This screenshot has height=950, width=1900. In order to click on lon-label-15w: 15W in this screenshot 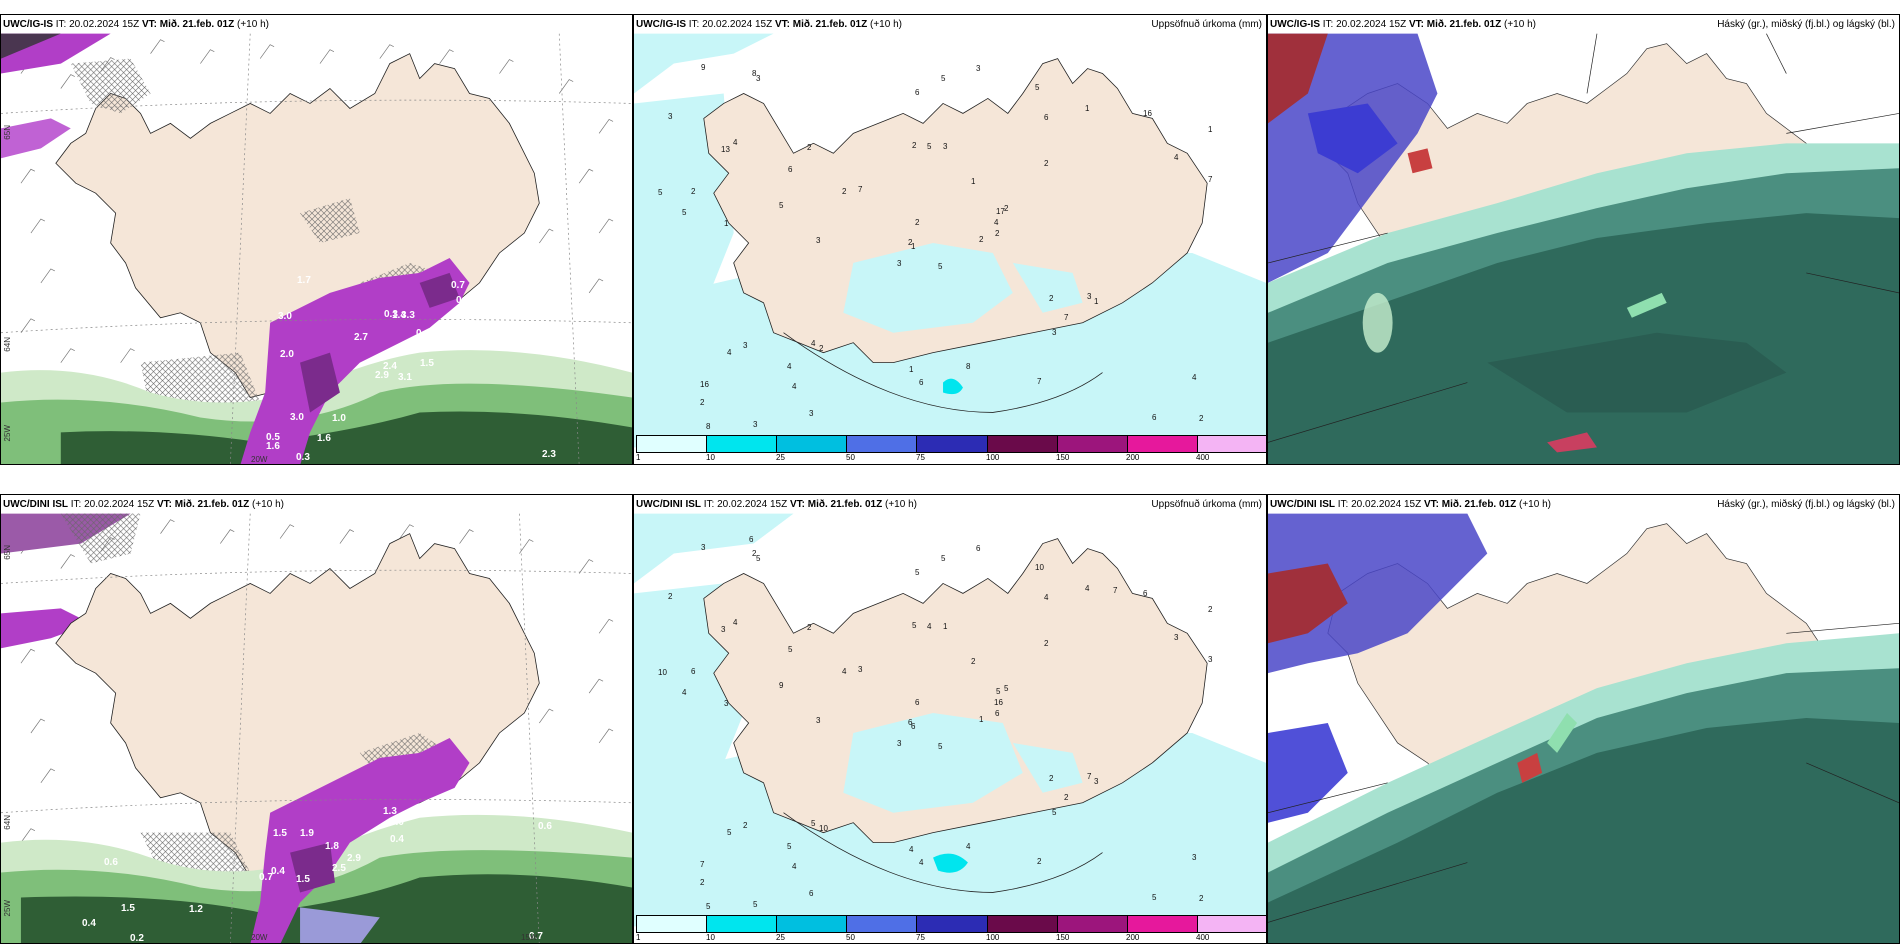, I will do `click(529, 937)`.